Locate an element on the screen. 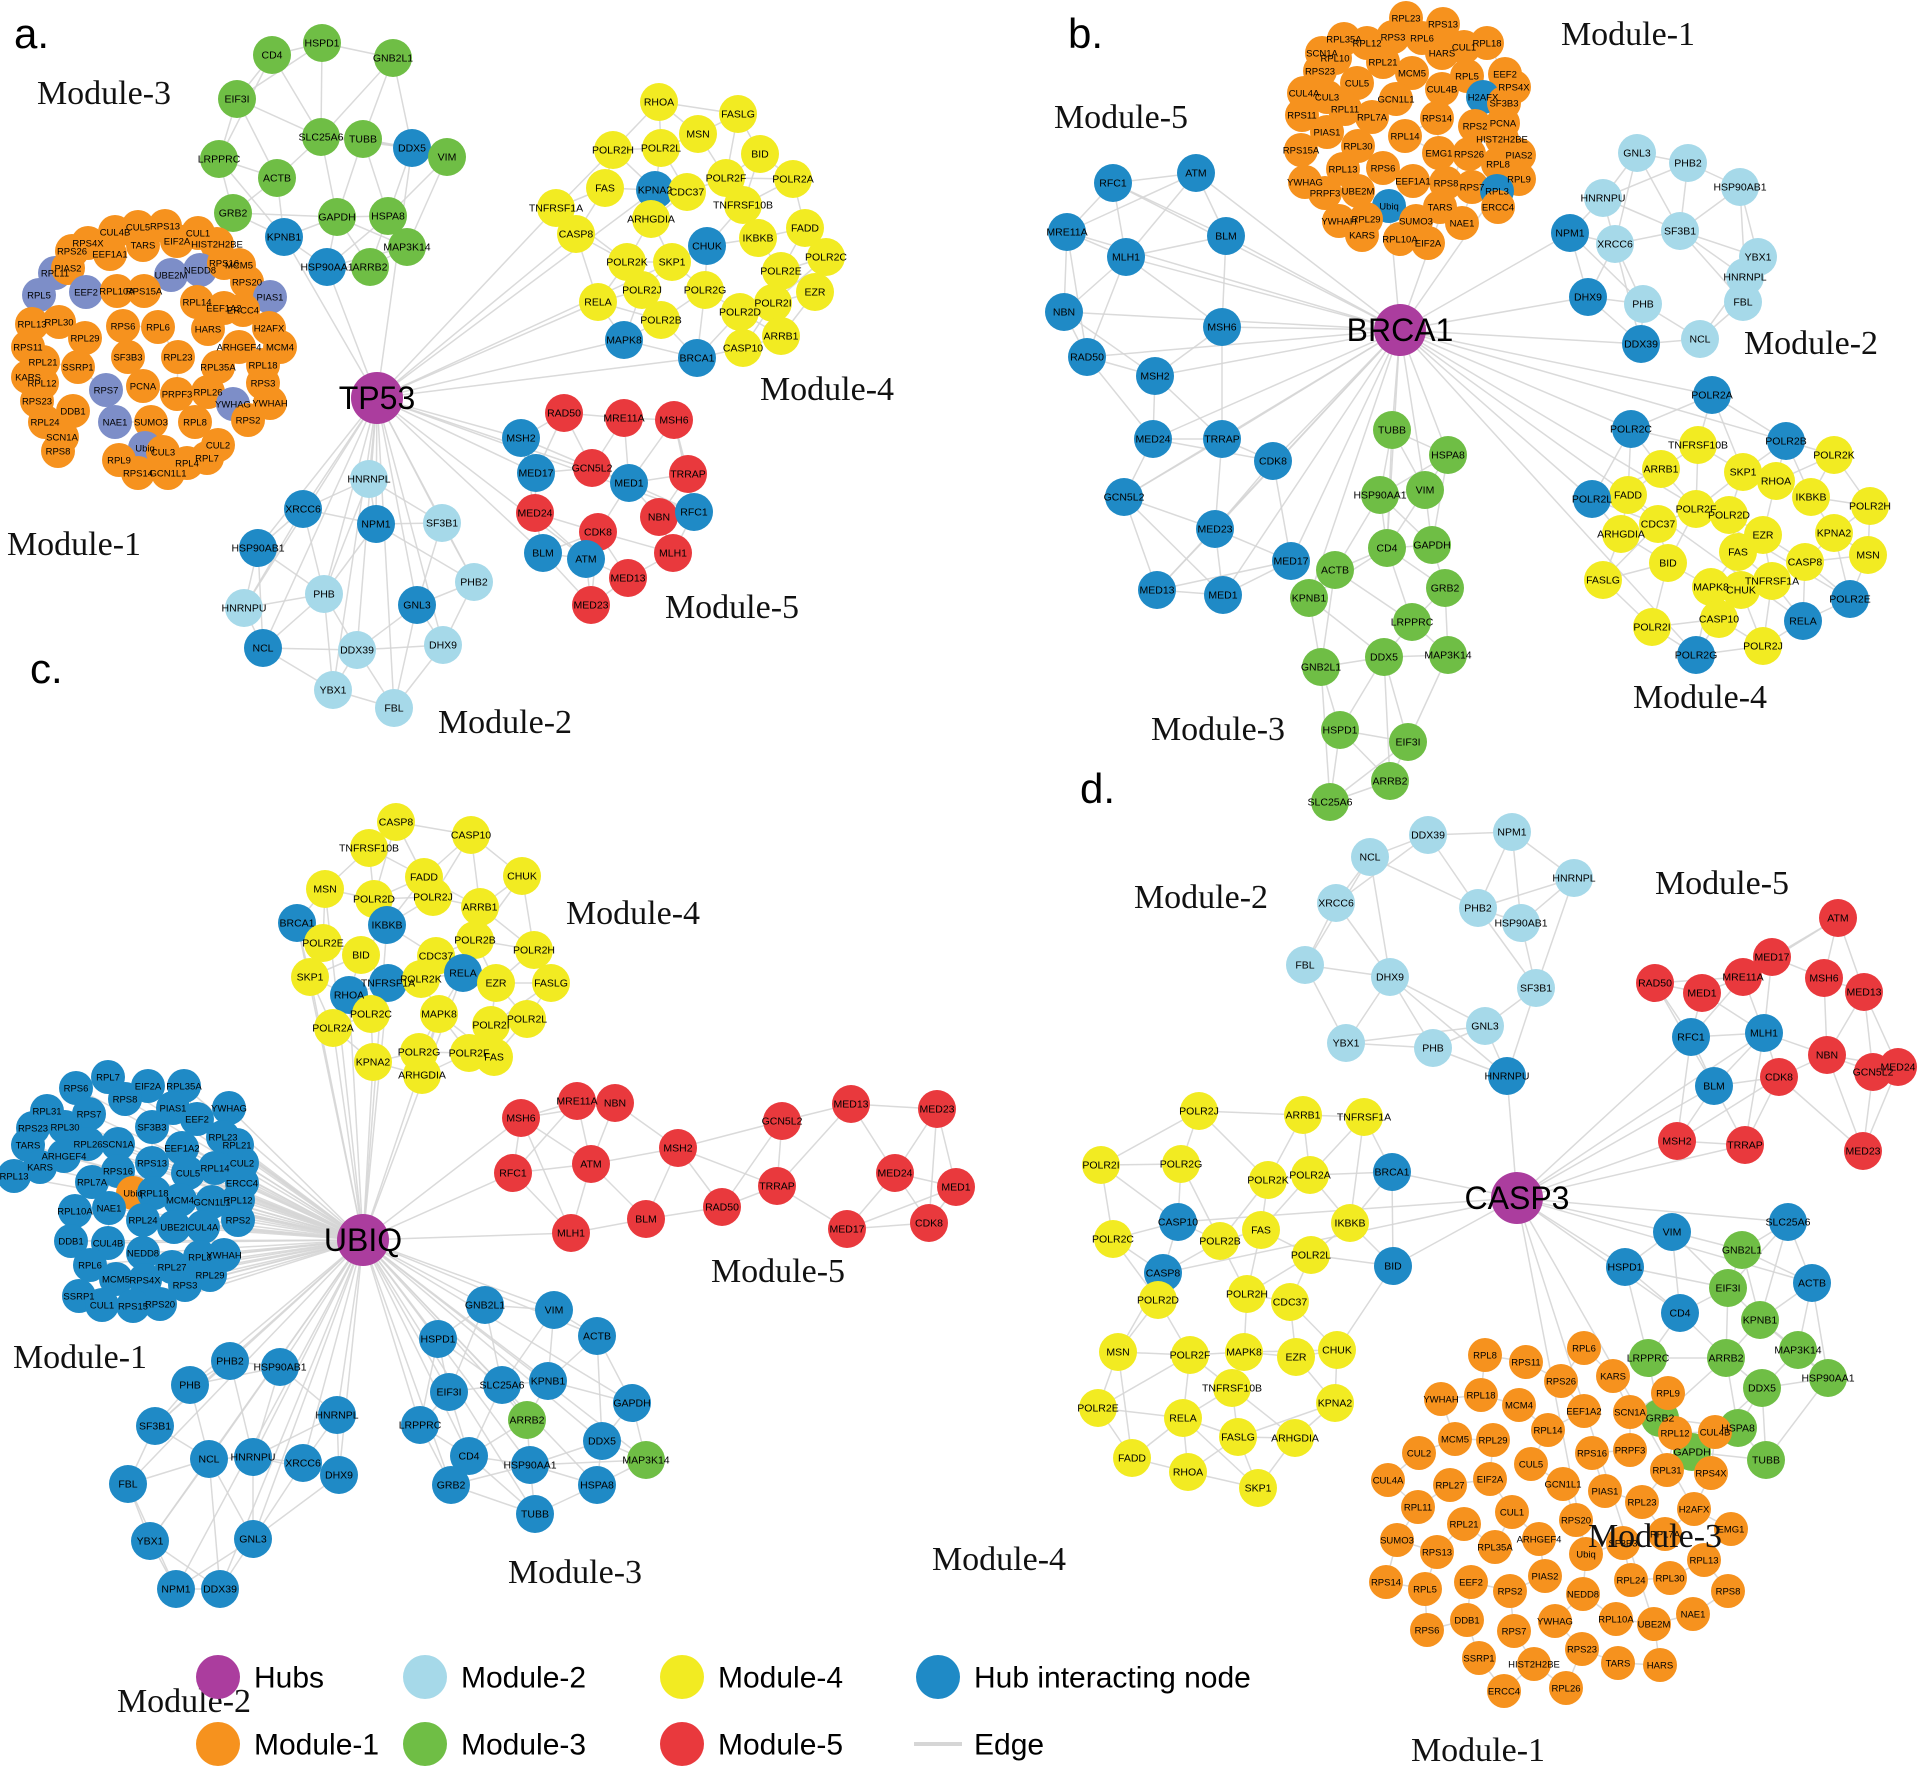 The height and width of the screenshot is (1775, 1923). node-BLM is located at coordinates (646, 1219).